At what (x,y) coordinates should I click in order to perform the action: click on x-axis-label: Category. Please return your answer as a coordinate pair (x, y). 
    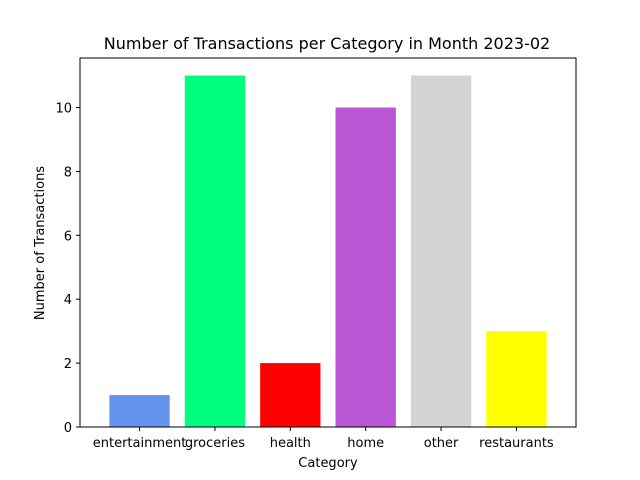
    Looking at the image, I should click on (328, 463).